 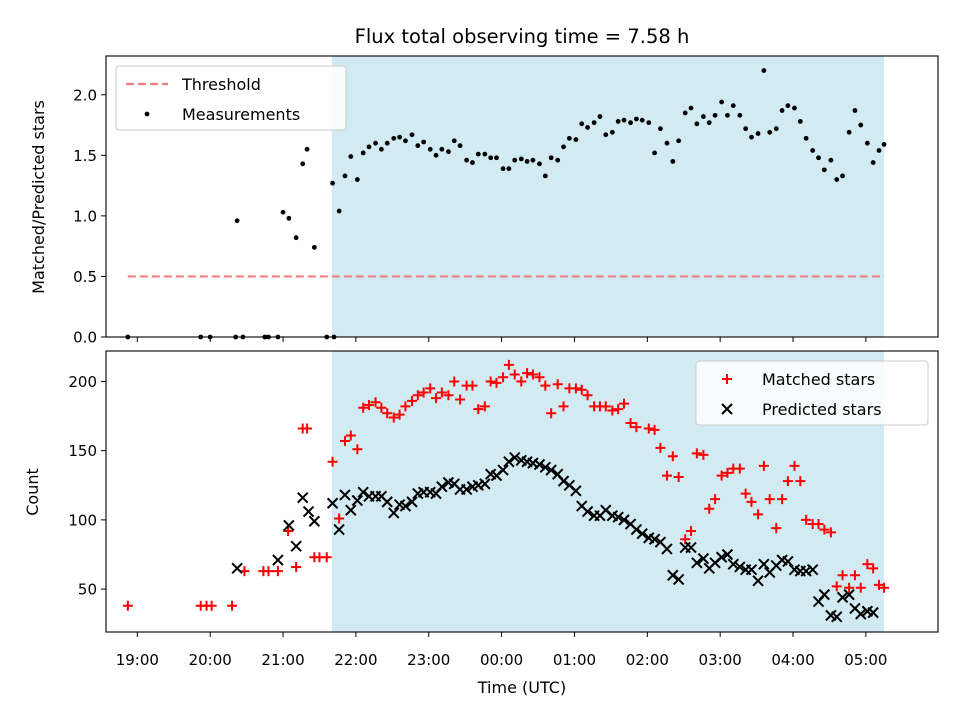 What do you see at coordinates (85, 277) in the screenshot?
I see `y-tick-label: 0.5` at bounding box center [85, 277].